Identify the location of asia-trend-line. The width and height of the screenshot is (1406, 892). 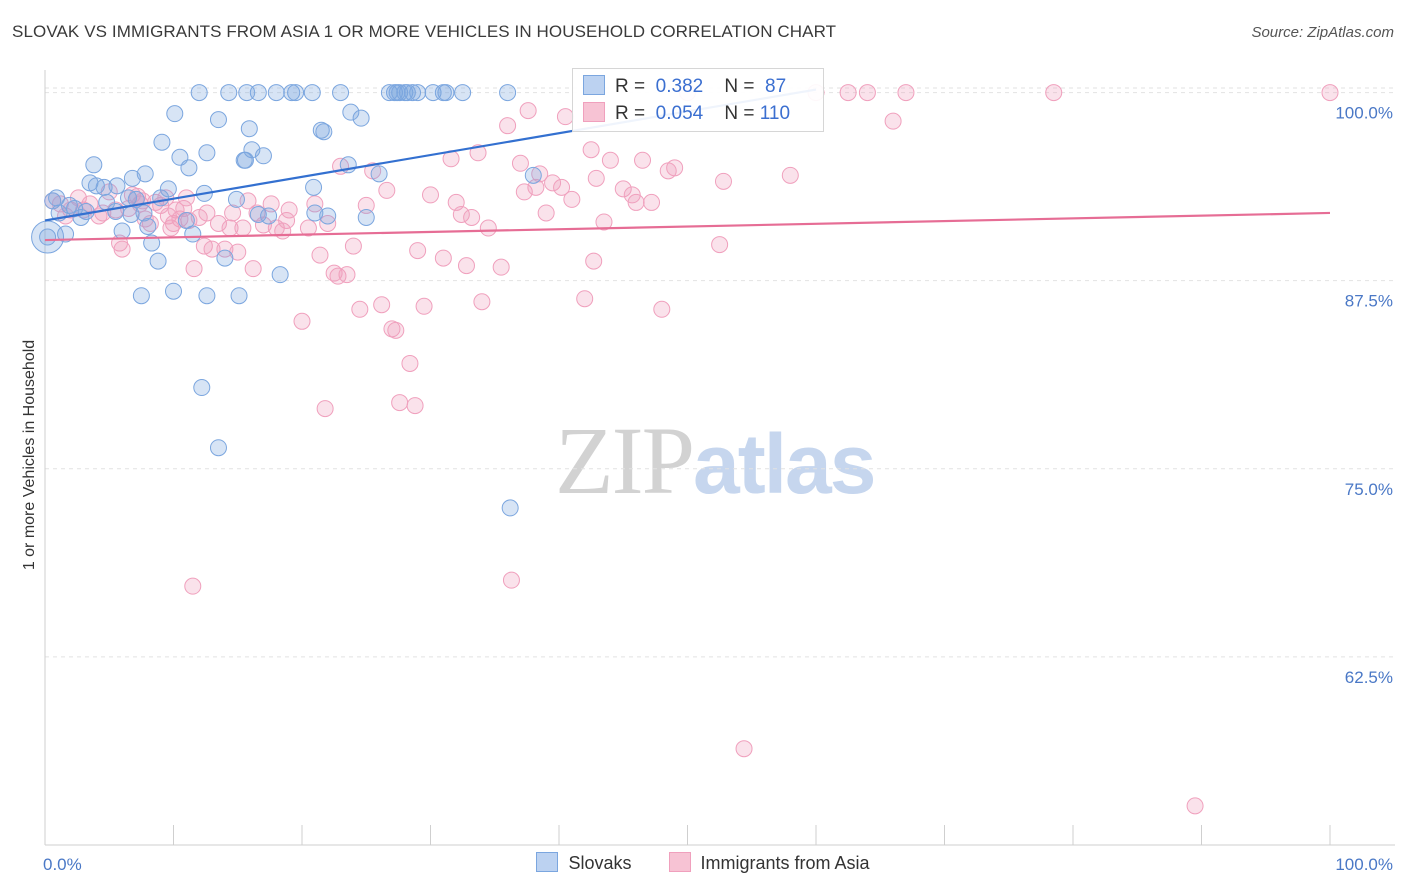
(687, 226).